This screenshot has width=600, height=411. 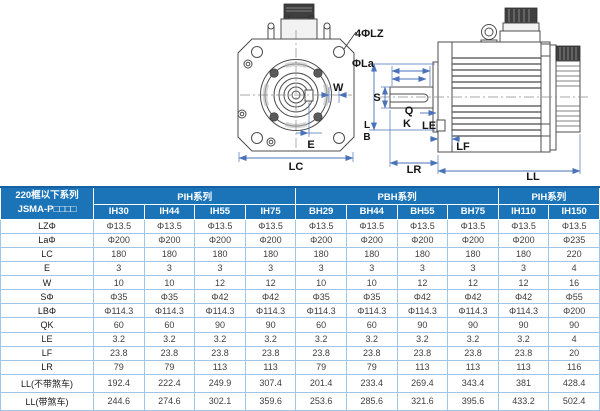 I want to click on motor-side-view, so click(x=478, y=90).